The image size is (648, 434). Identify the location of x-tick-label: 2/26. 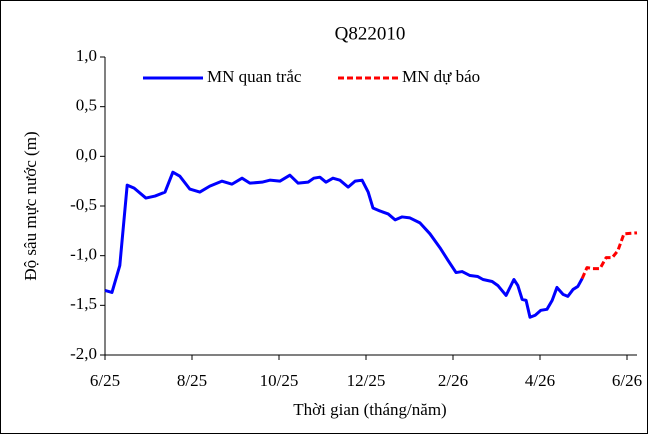
(453, 380).